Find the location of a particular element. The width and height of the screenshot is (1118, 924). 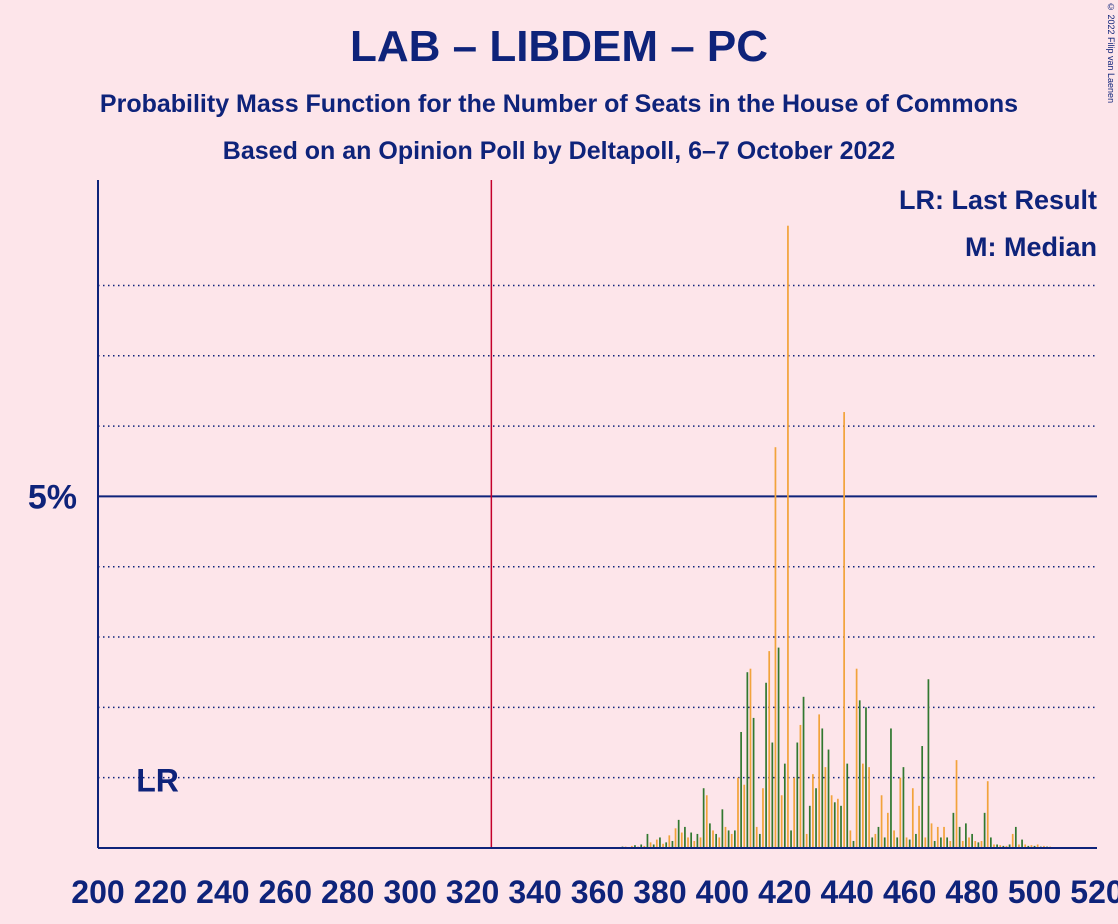

x-tick-label-380: 380 is located at coordinates (659, 892).